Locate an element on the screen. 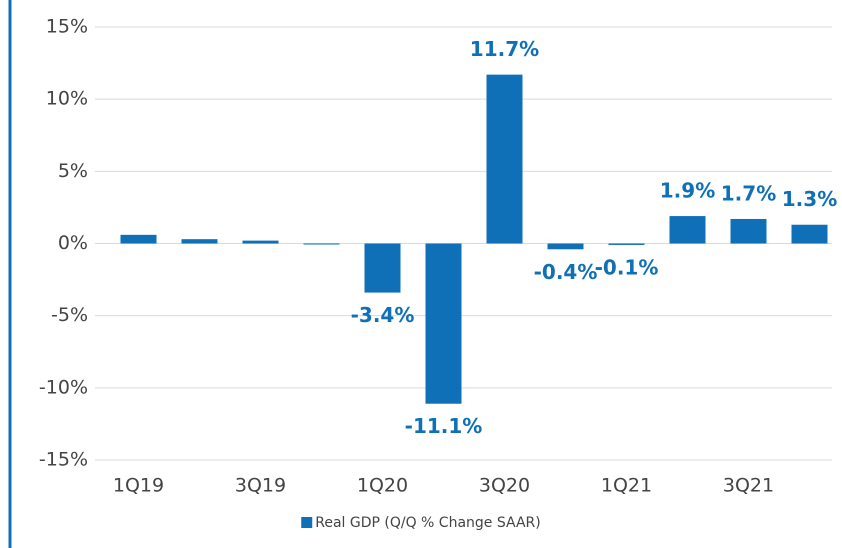 This screenshot has width=842, height=548. y-tick-label: -5% is located at coordinates (69, 315).